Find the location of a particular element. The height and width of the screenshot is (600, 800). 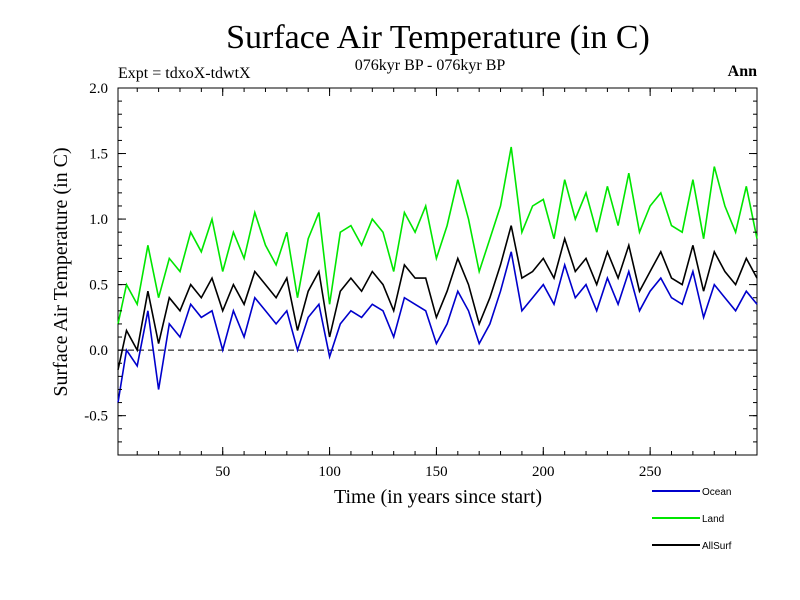

x-axis-label: Time (in years since start) is located at coordinates (438, 497).